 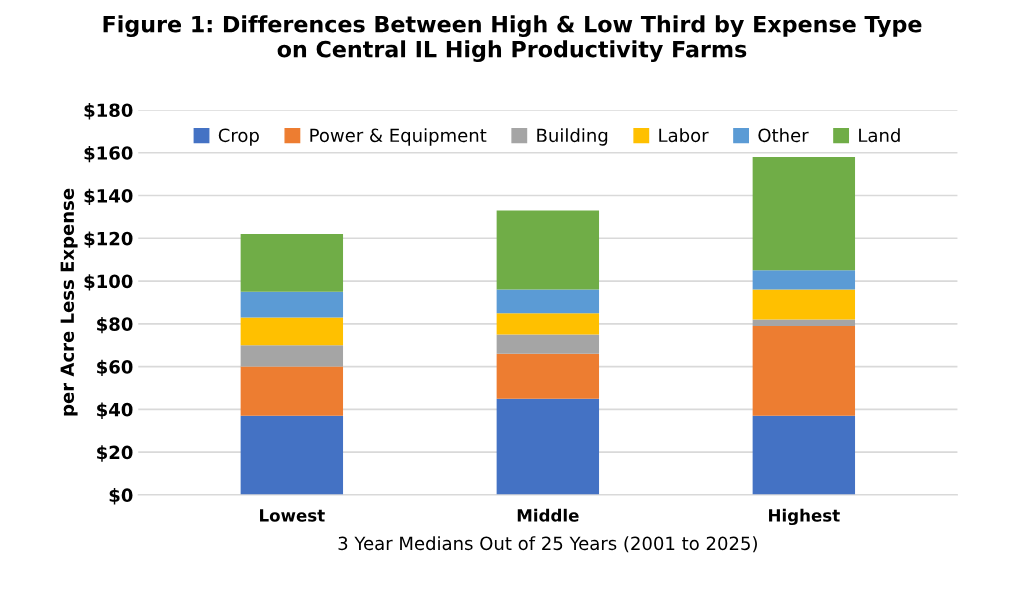 I want to click on y-tick-label: $100, so click(x=108, y=282).